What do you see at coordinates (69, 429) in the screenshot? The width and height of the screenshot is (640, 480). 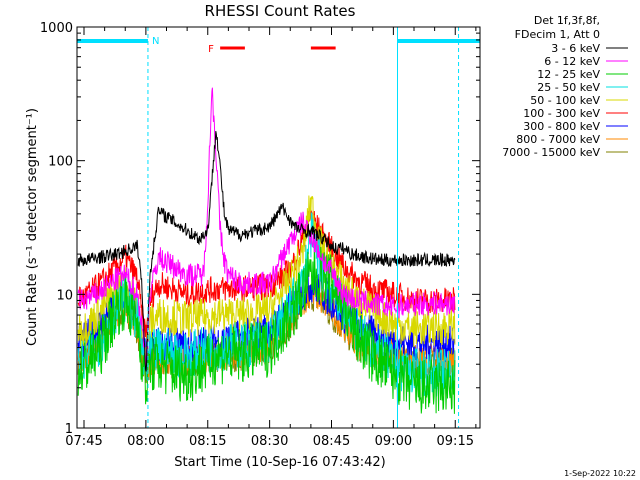 I see `y-tick-label: 1` at bounding box center [69, 429].